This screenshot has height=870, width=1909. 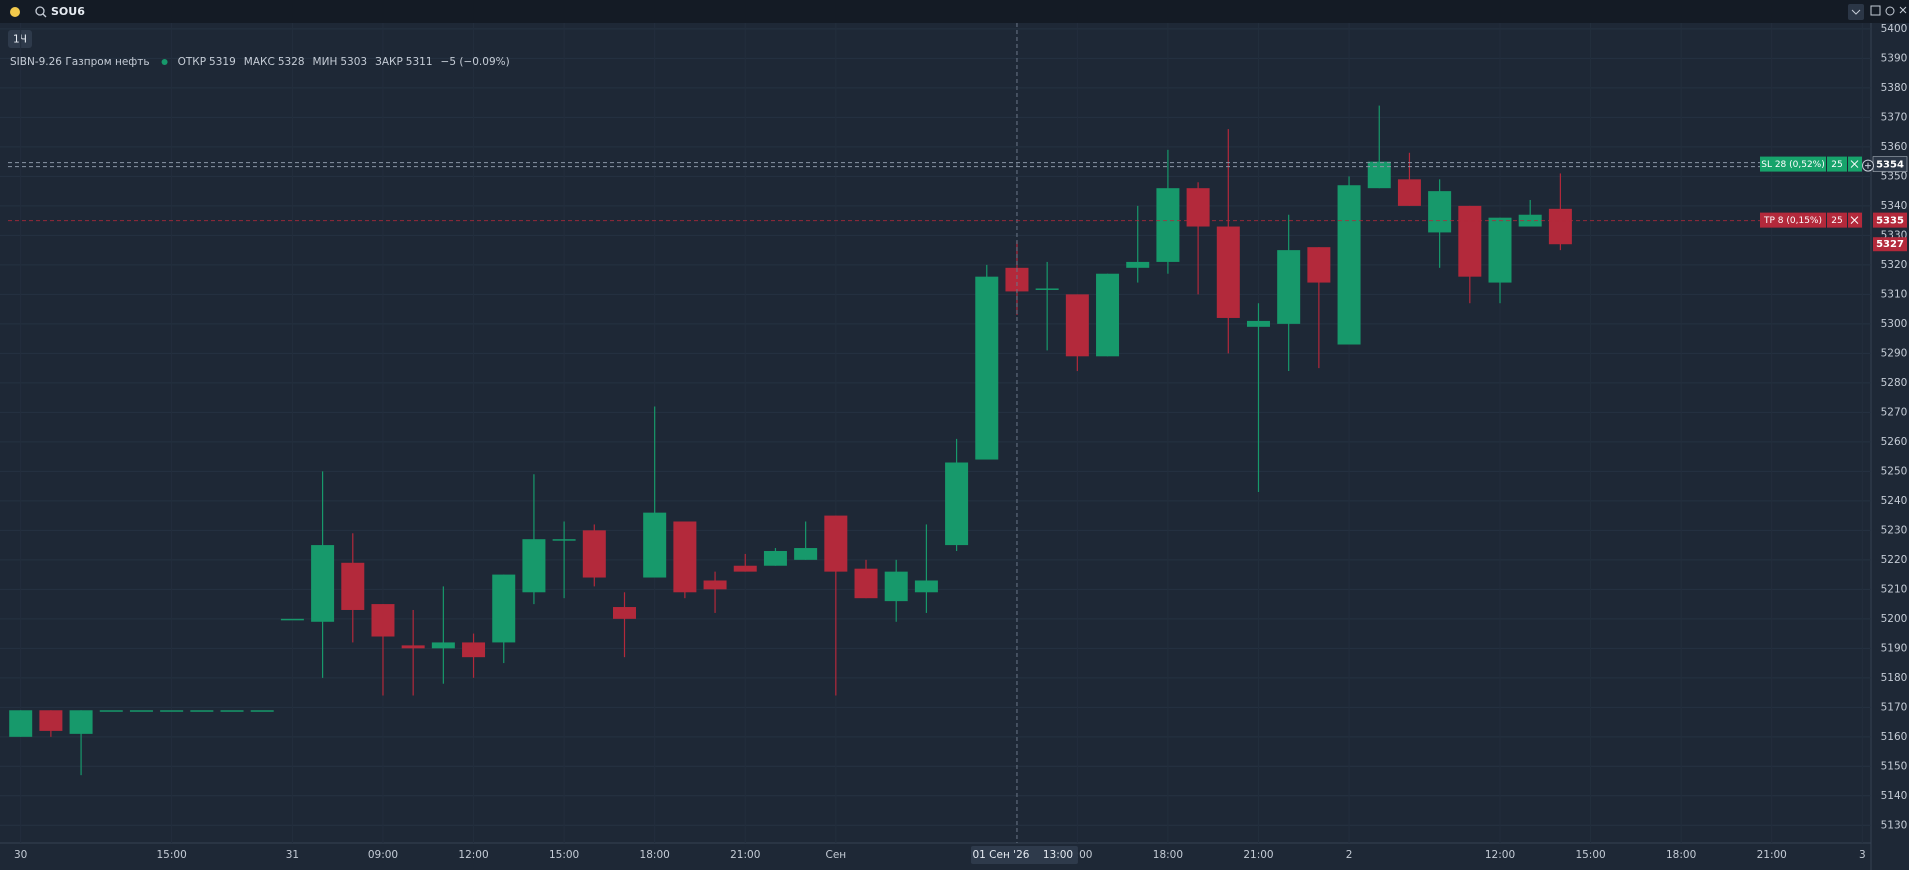 I want to click on y-tick-label: 5290, so click(x=1894, y=353).